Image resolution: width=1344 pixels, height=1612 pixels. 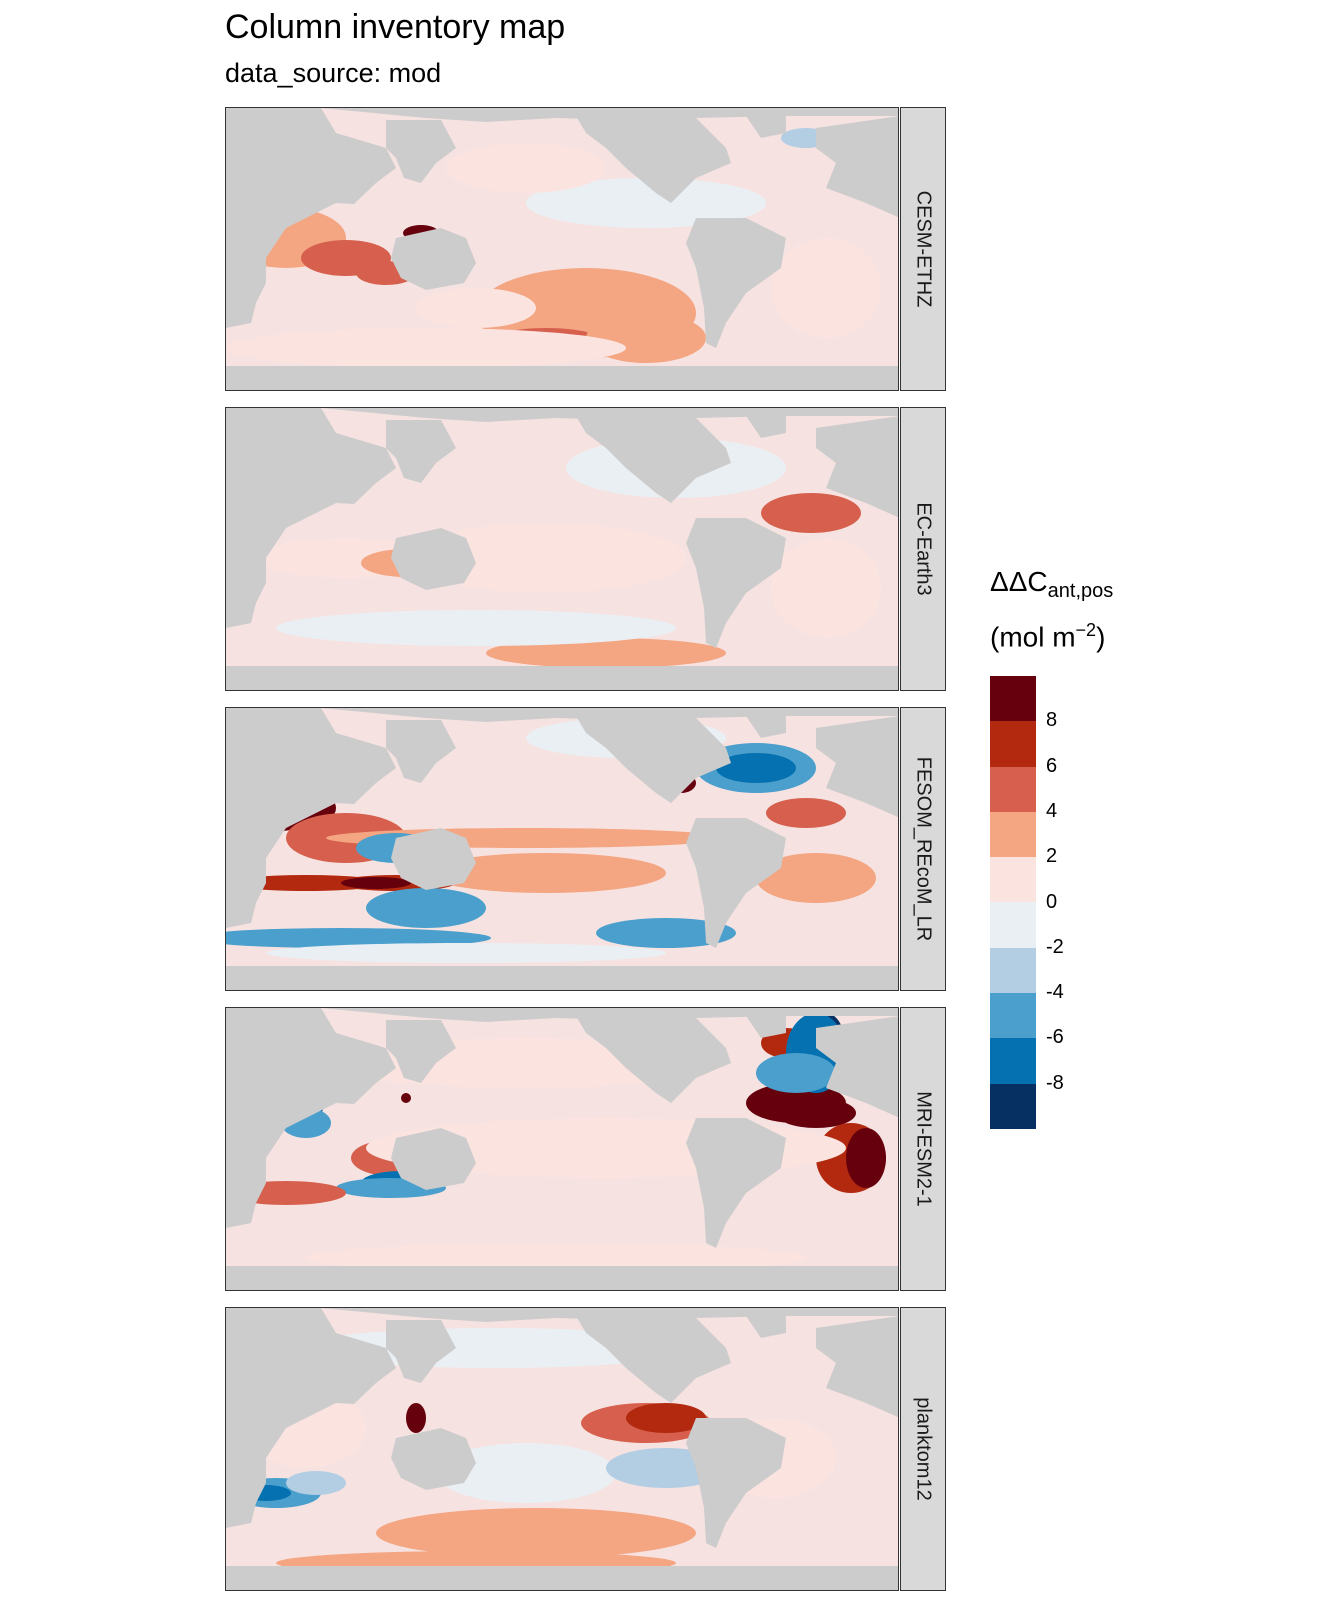 I want to click on legend-colorbar, so click(x=1013, y=902).